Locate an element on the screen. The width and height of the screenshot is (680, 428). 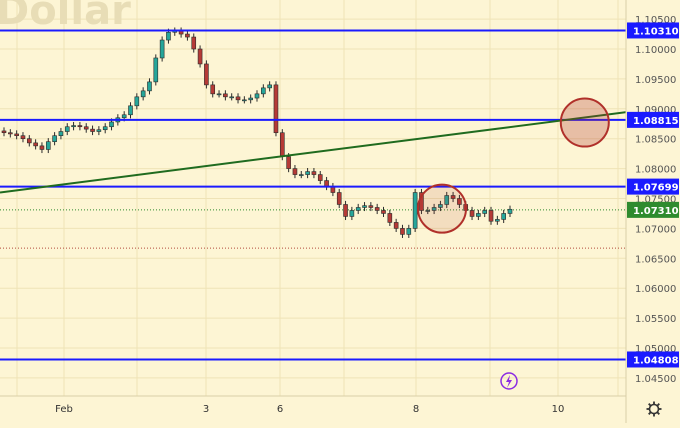
current-price-box is located at coordinates (653, 209).